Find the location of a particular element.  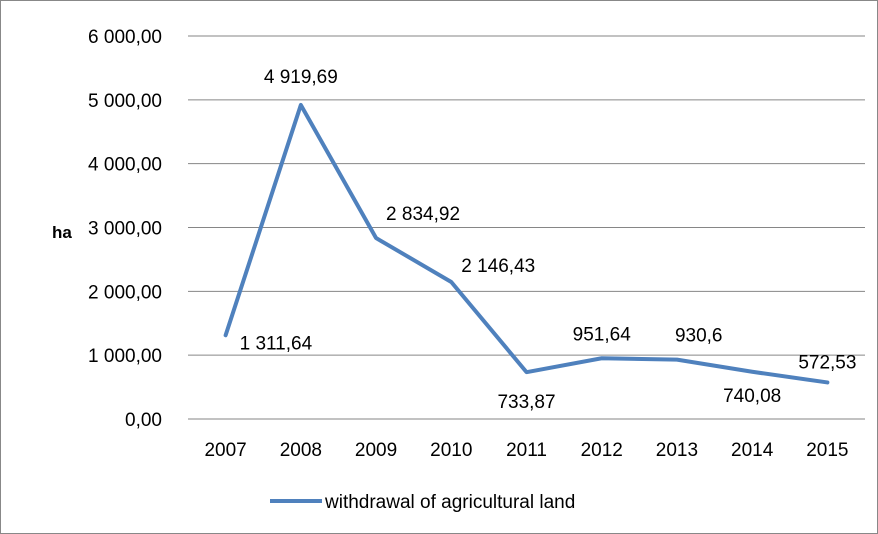

y-tick-label: 5 000,00 is located at coordinates (125, 101).